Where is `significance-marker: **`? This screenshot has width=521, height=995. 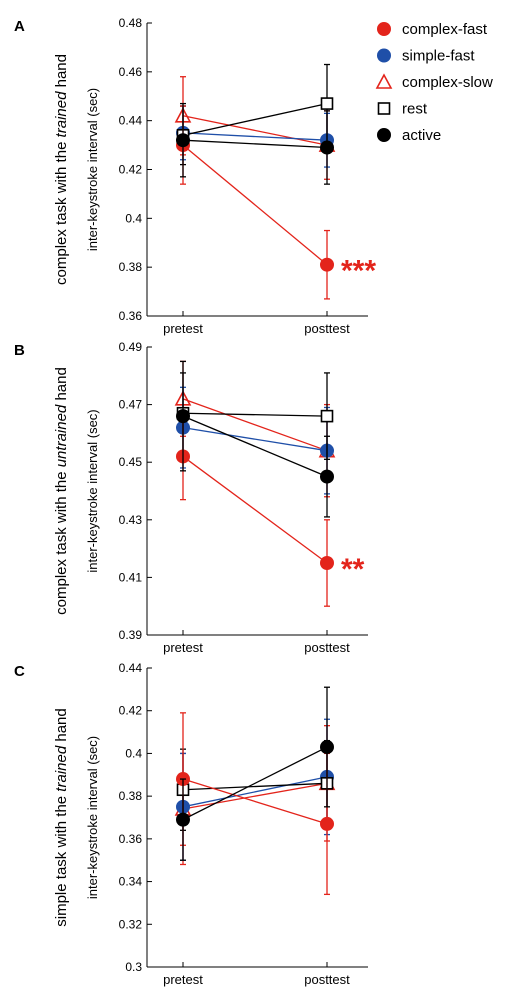 significance-marker: ** is located at coordinates (353, 569).